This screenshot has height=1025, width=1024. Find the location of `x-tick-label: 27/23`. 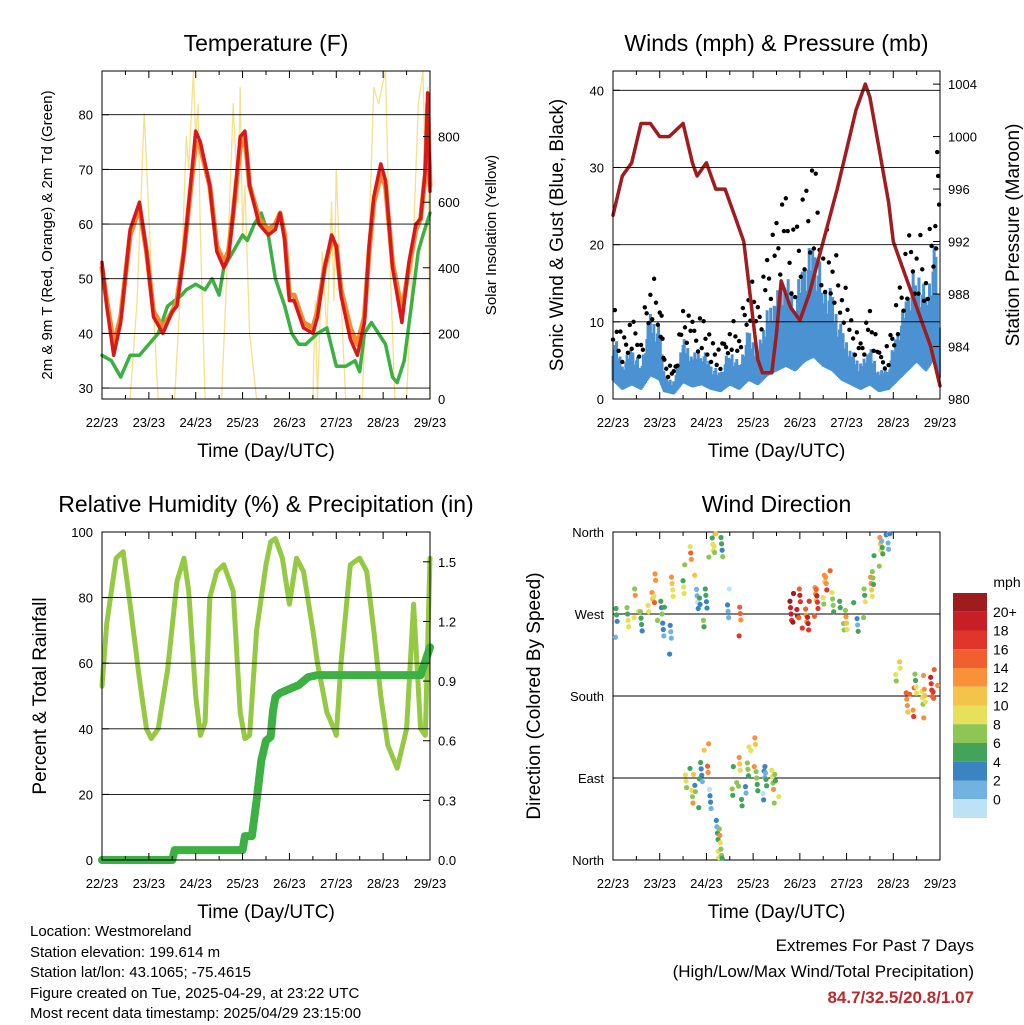

x-tick-label: 27/23 is located at coordinates (846, 422).